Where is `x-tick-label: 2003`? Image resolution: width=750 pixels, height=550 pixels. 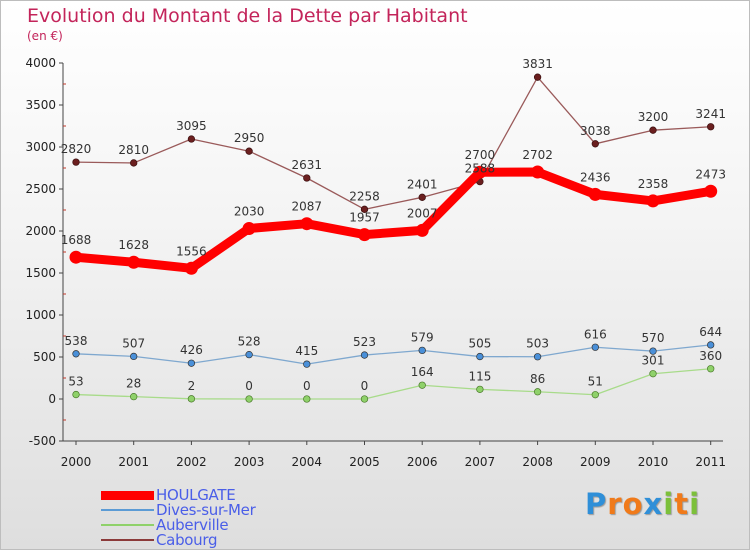
x-tick-label: 2003 is located at coordinates (249, 462).